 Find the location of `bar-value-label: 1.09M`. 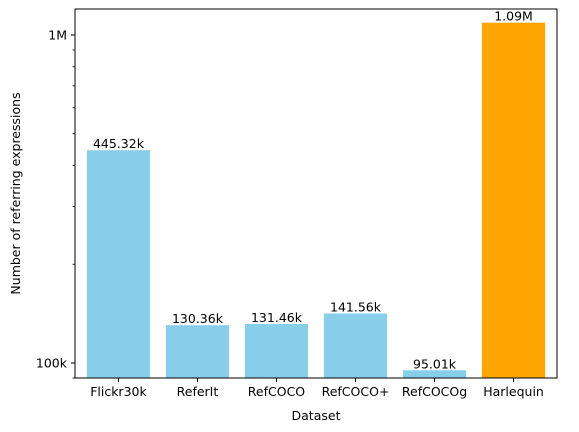

bar-value-label: 1.09M is located at coordinates (513, 16).